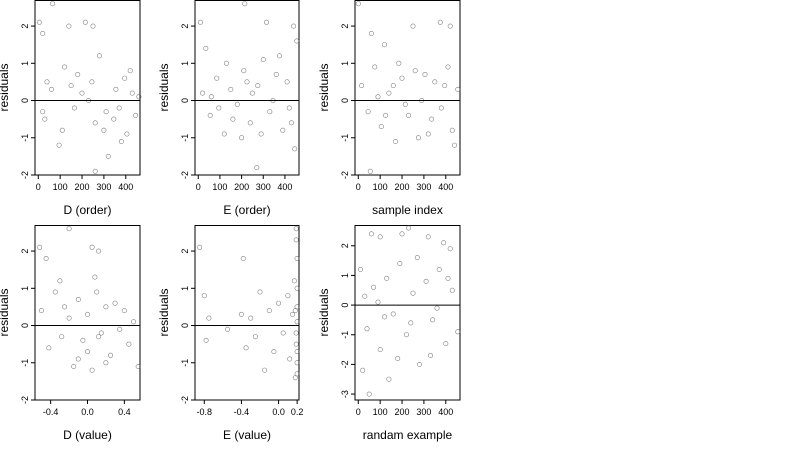  Describe the element at coordinates (38, 187) in the screenshot. I see `x-tick-label: 0` at that location.